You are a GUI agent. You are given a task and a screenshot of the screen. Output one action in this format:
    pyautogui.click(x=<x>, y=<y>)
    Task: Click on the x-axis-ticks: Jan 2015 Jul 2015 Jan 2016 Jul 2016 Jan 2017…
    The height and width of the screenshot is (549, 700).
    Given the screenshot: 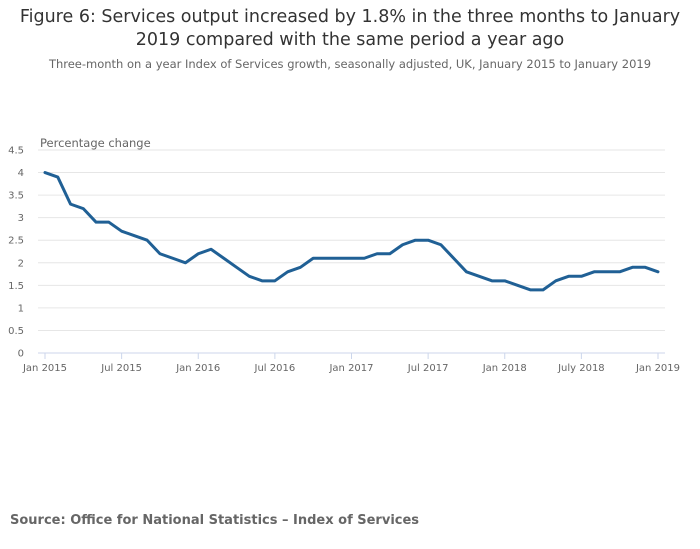 What is the action you would take?
    pyautogui.click(x=351, y=363)
    